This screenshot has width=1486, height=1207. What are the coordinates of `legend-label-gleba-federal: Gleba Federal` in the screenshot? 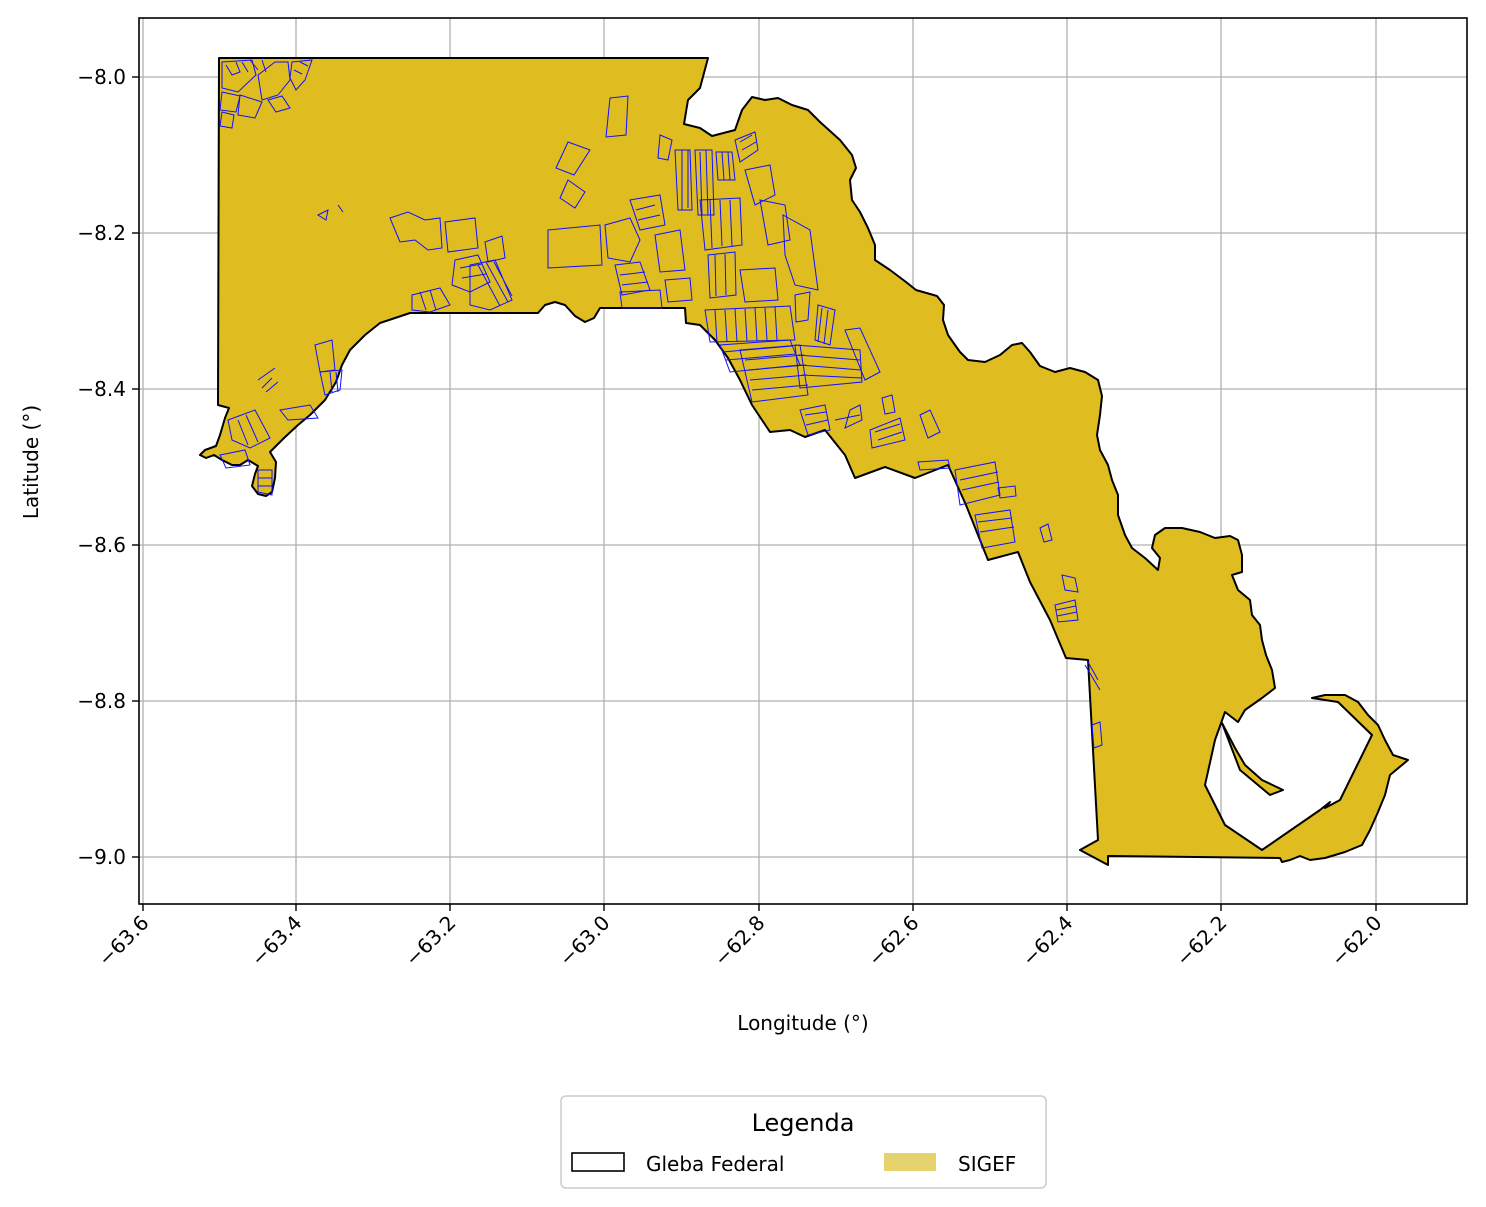 It's located at (715, 1164).